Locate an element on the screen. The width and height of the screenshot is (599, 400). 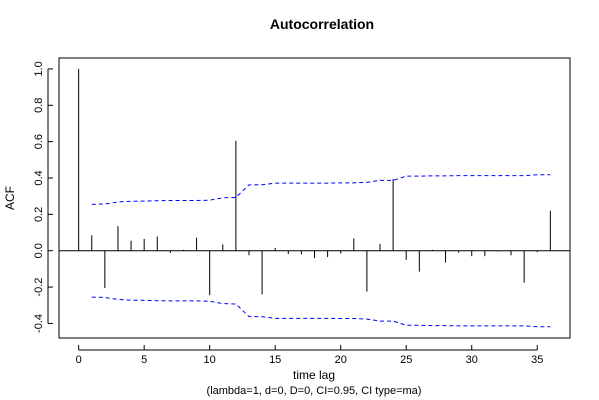
x-tick-label: 30 is located at coordinates (472, 360).